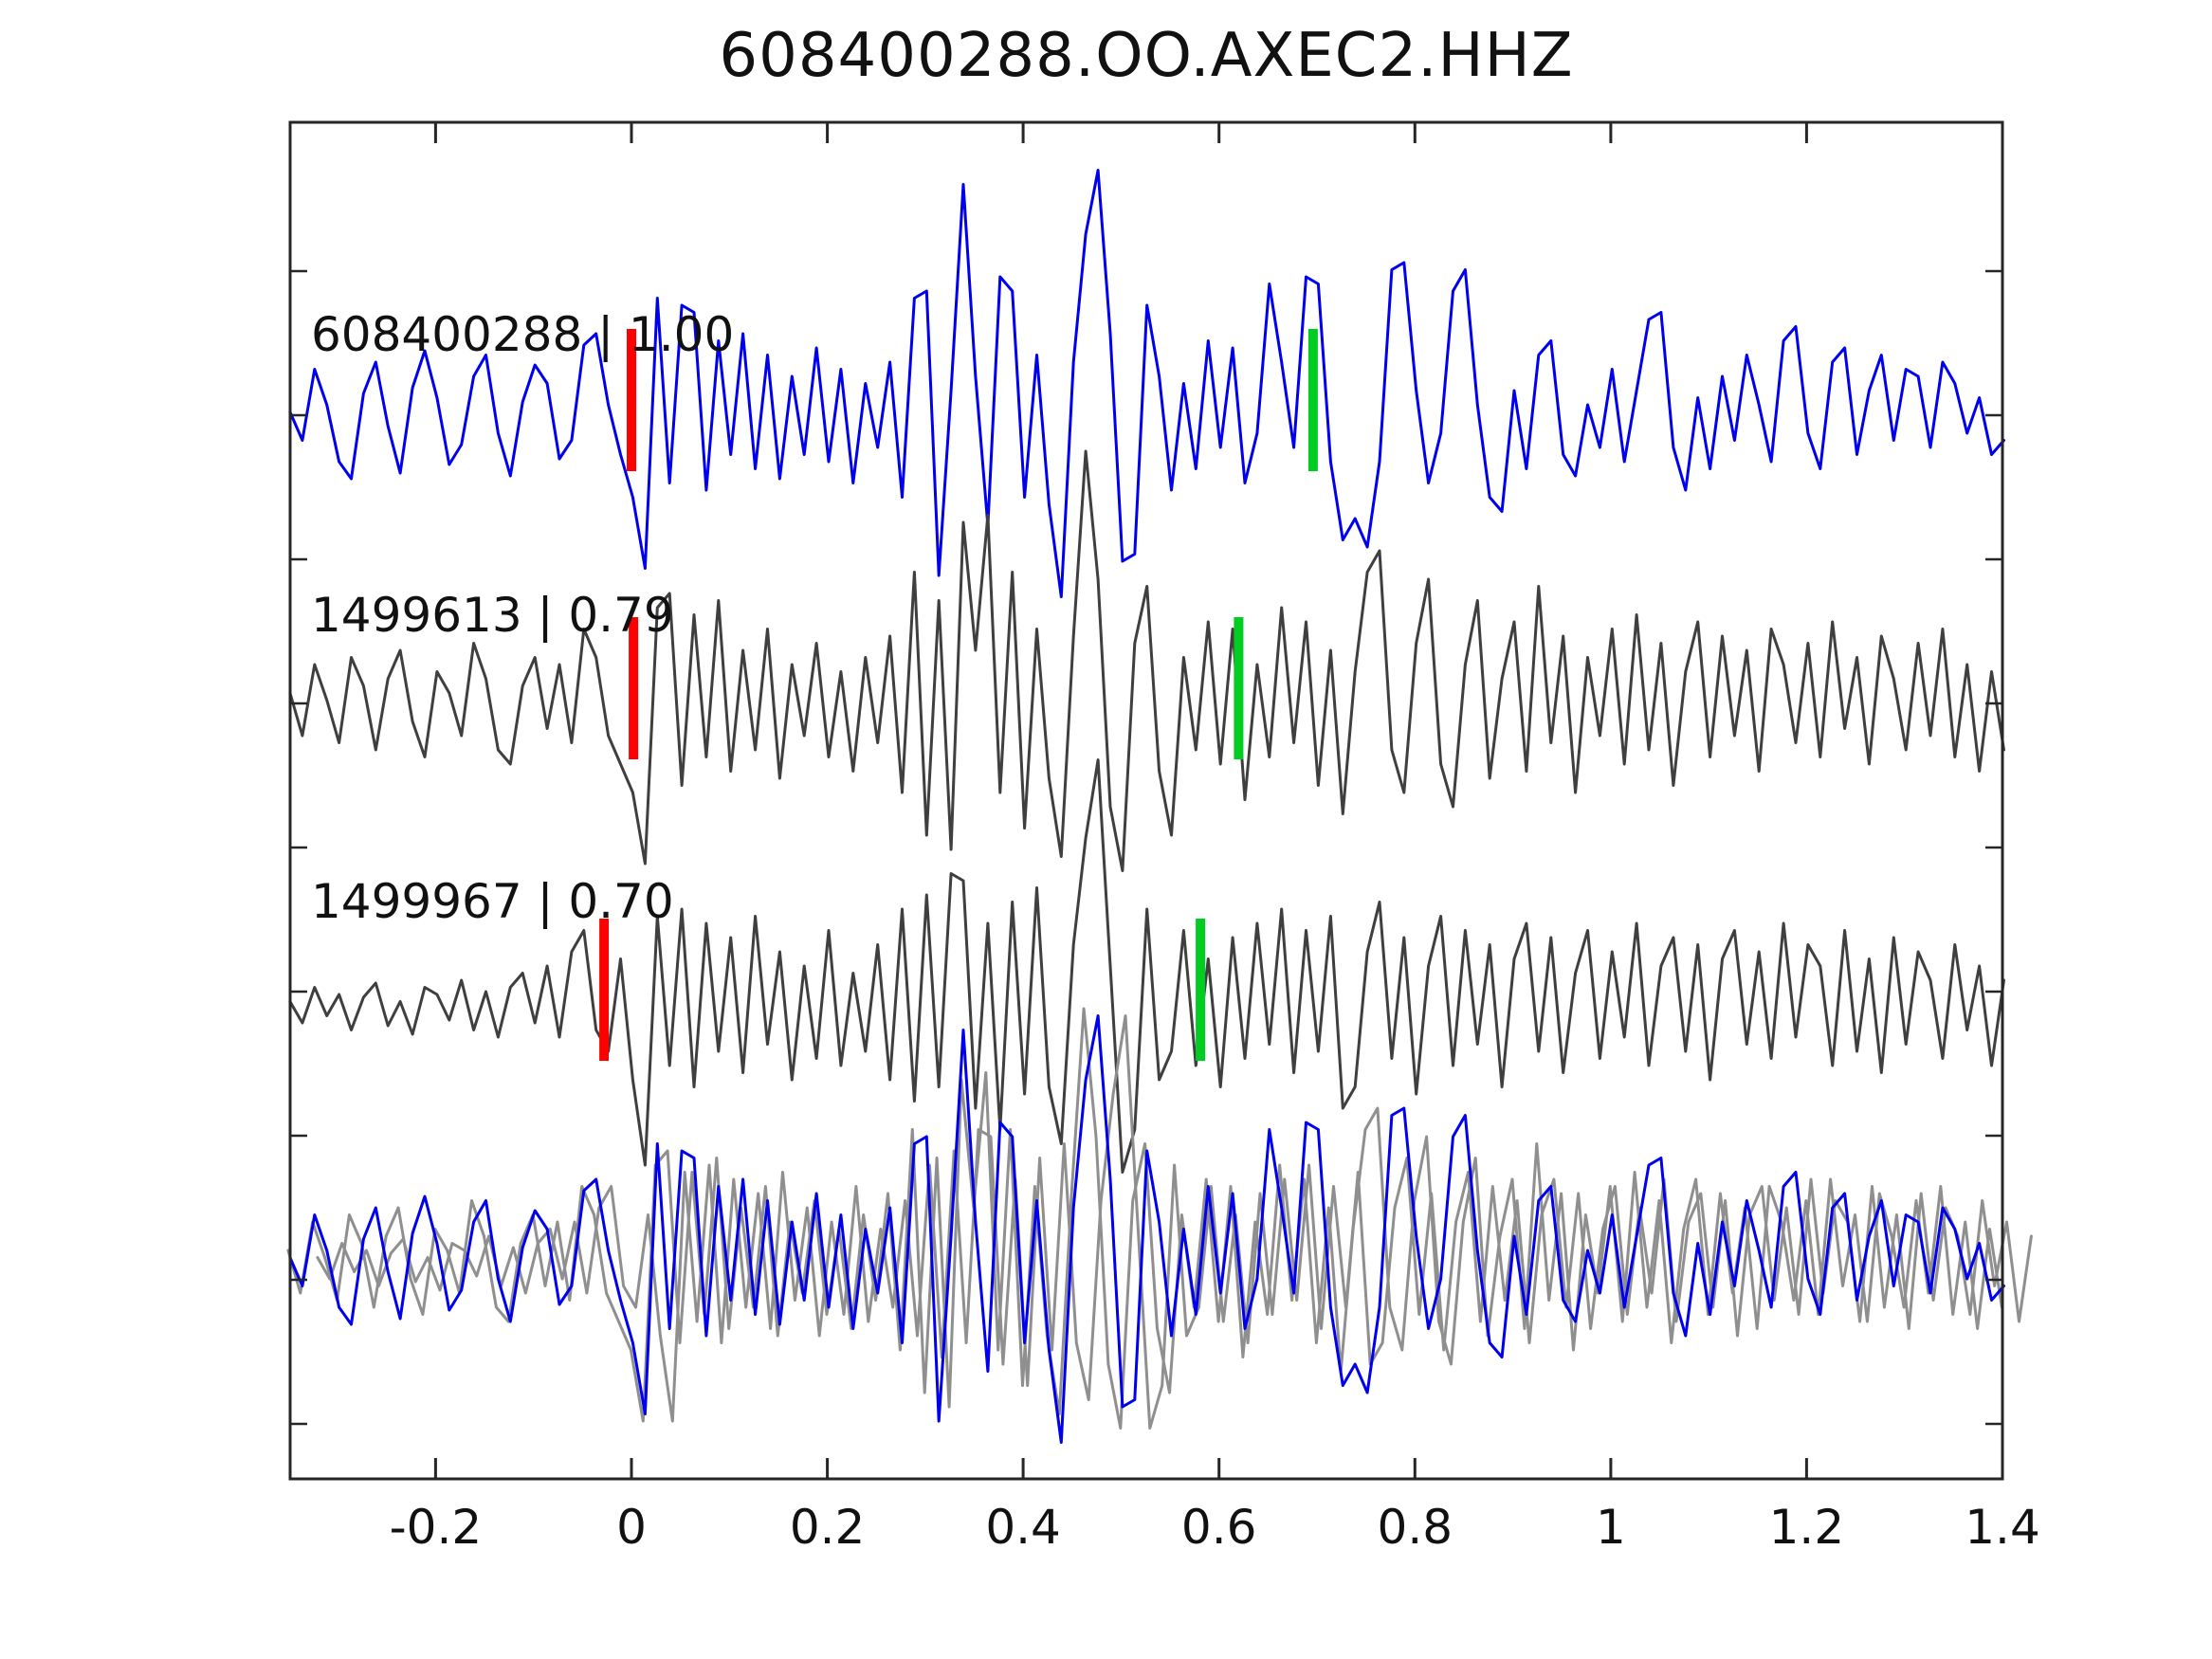 This screenshot has width=2212, height=1659. I want to click on trace-label-detection-1: 1499613 | 0.79, so click(492, 615).